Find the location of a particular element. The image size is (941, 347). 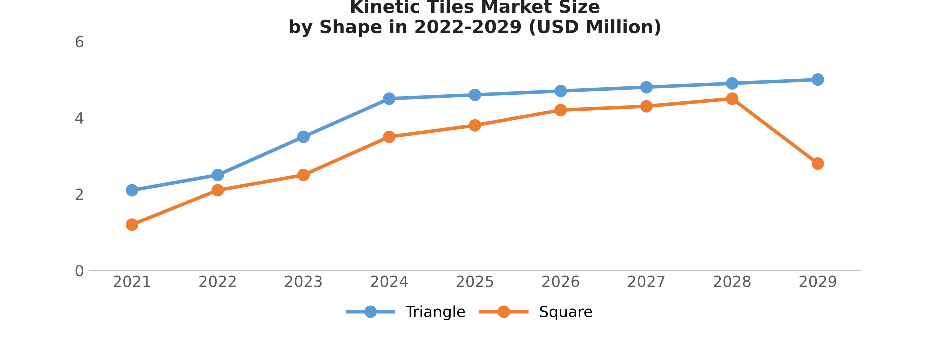

x-tick-label: 2025 is located at coordinates (475, 282).